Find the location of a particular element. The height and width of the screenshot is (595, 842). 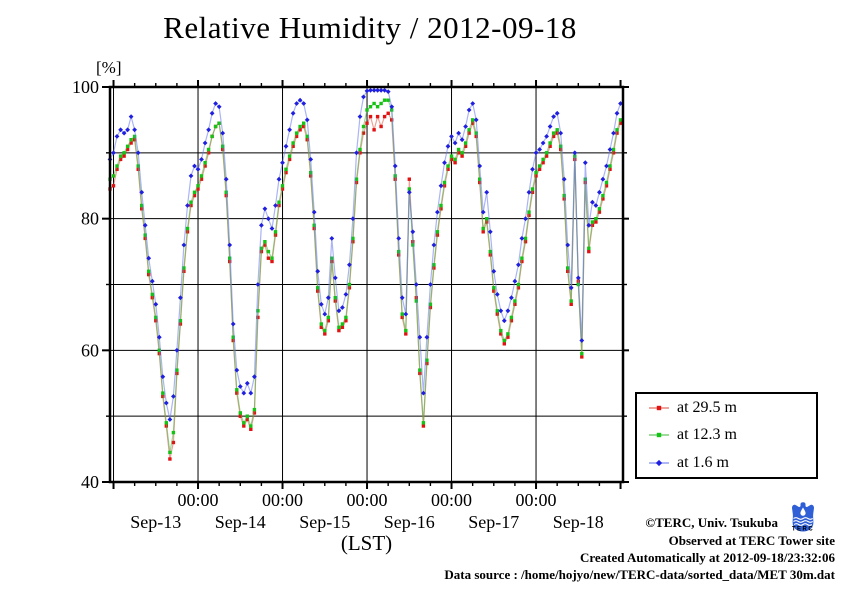

x-axis-label: (LST) is located at coordinates (366, 543).